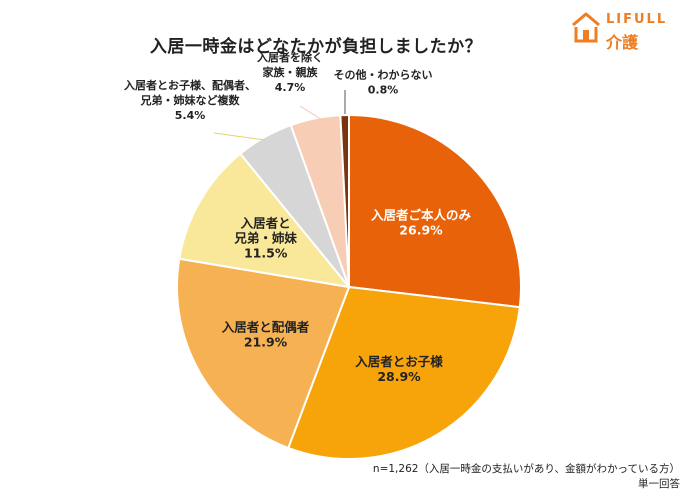  What do you see at coordinates (190, 85) in the screenshot?
I see `slice-label: 入居者とお子様、配偶者、` at bounding box center [190, 85].